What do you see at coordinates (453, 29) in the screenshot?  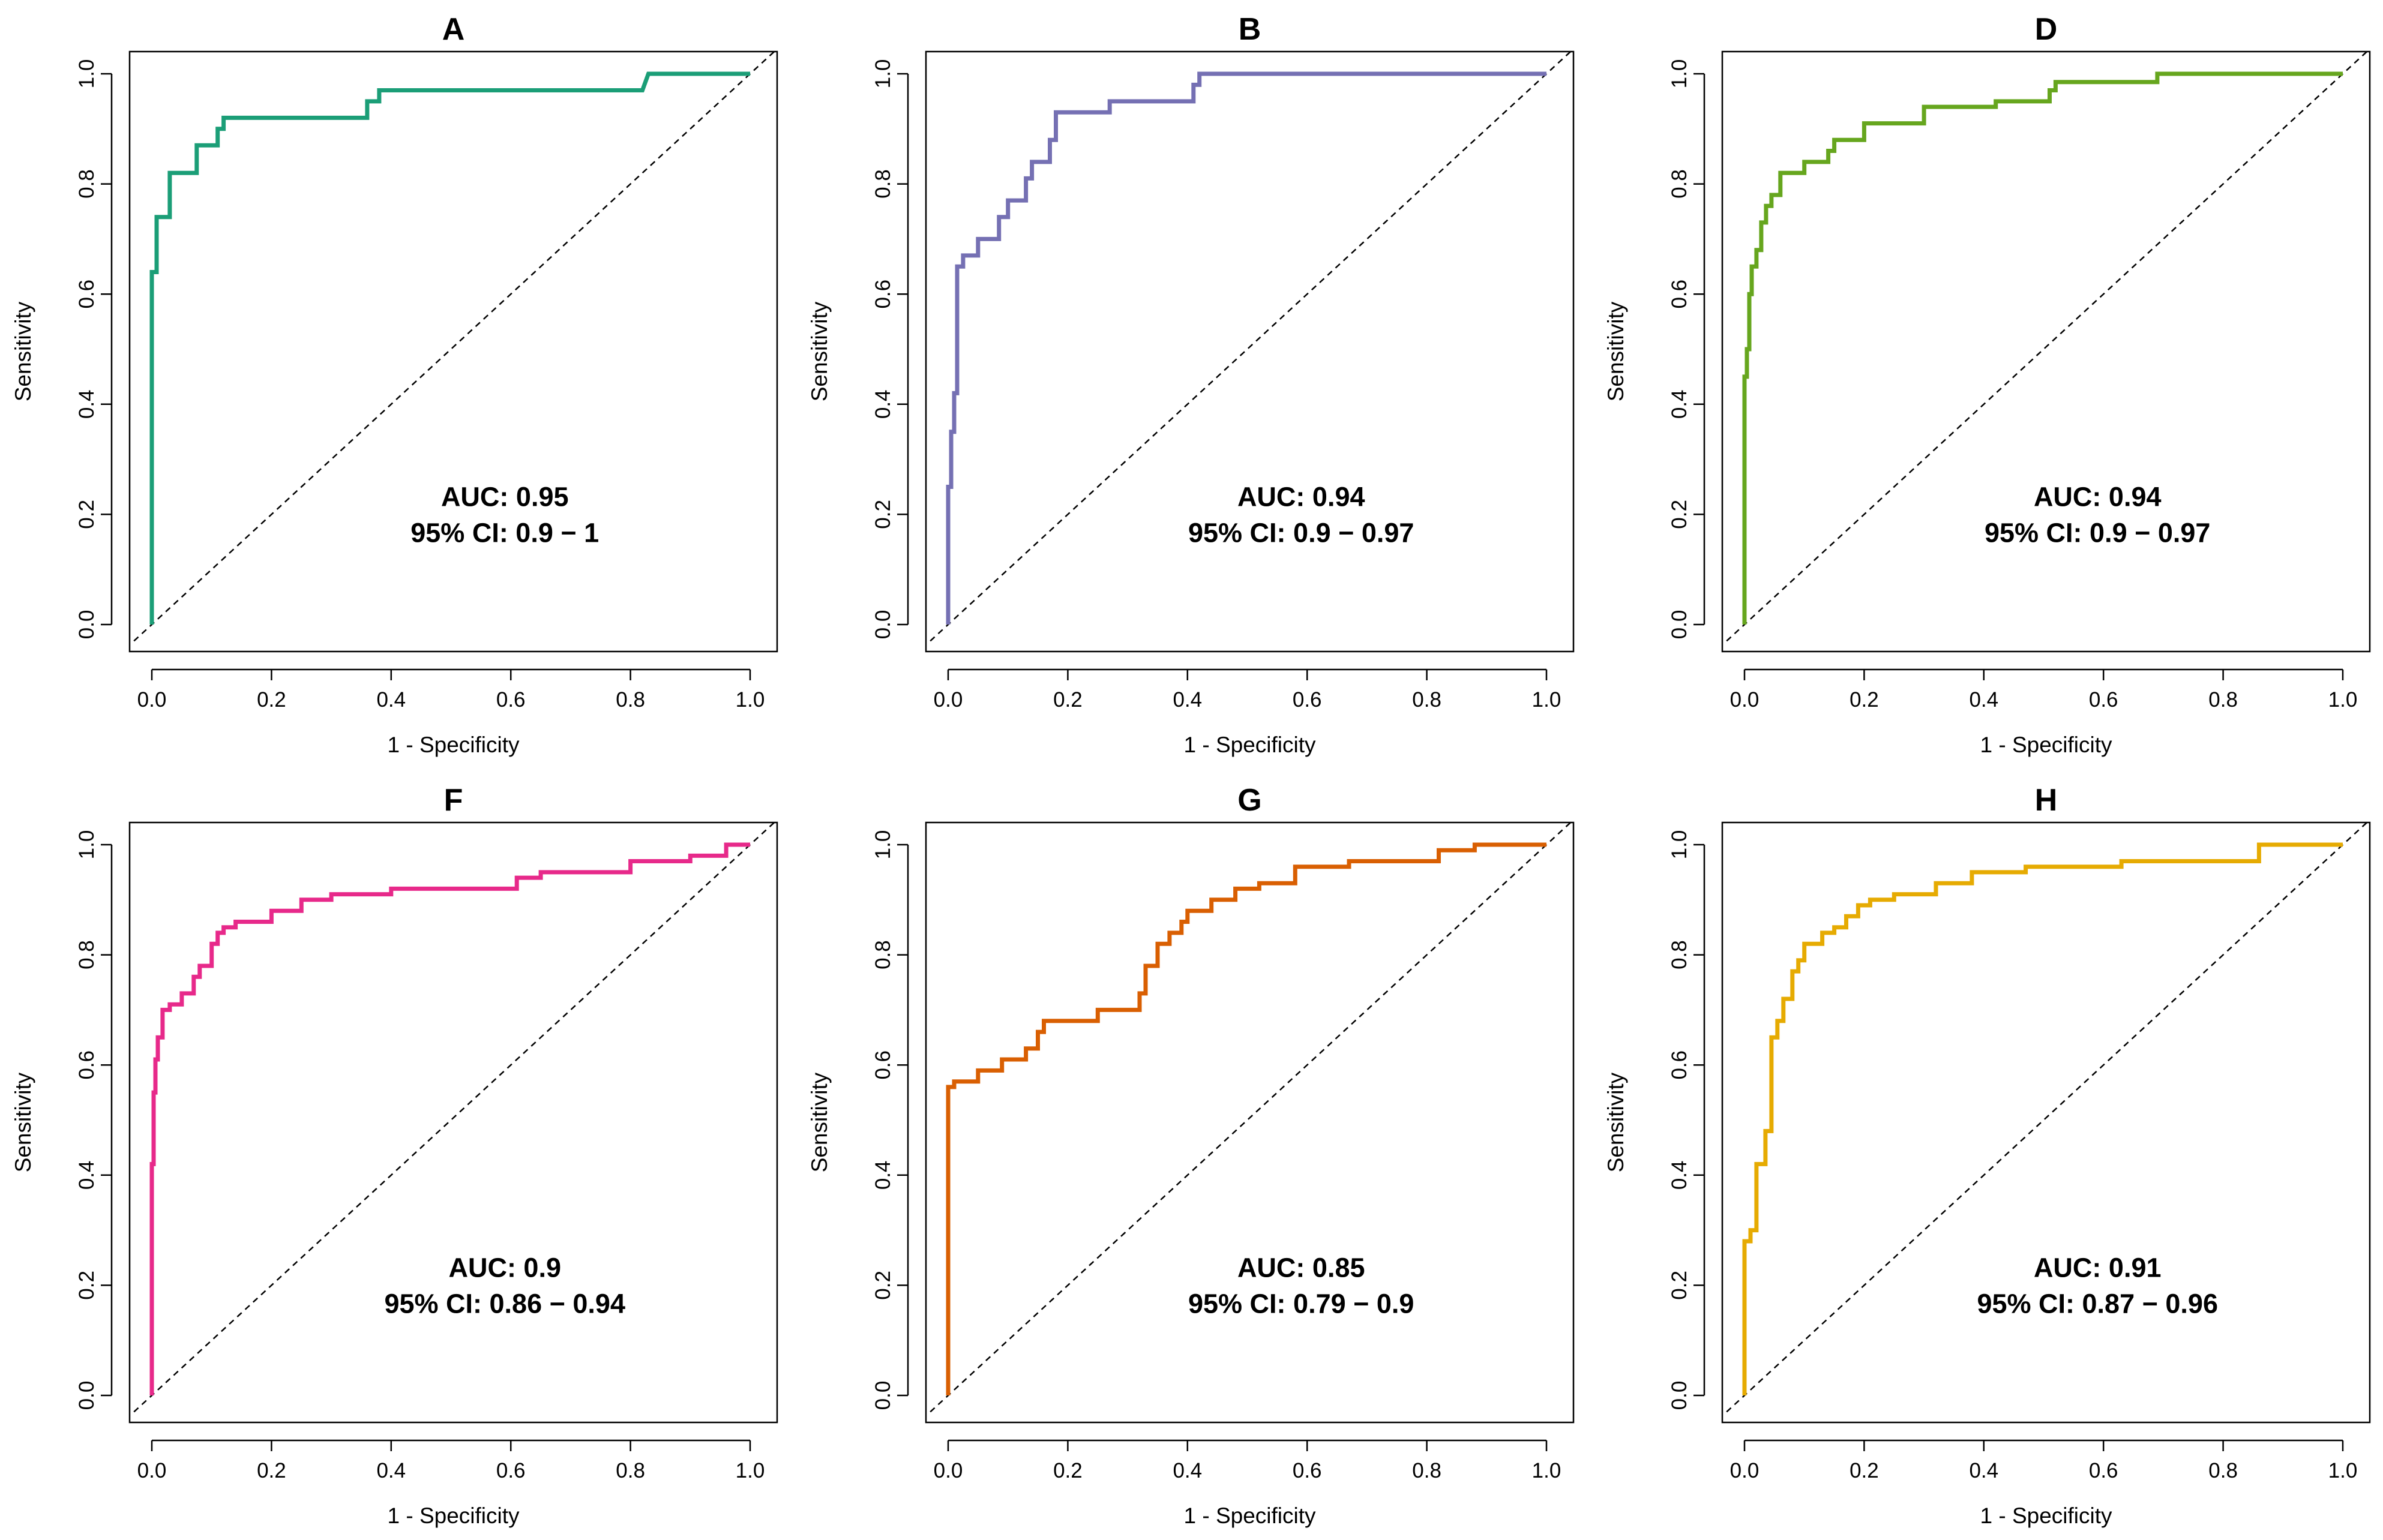 I see `panel-title: A` at bounding box center [453, 29].